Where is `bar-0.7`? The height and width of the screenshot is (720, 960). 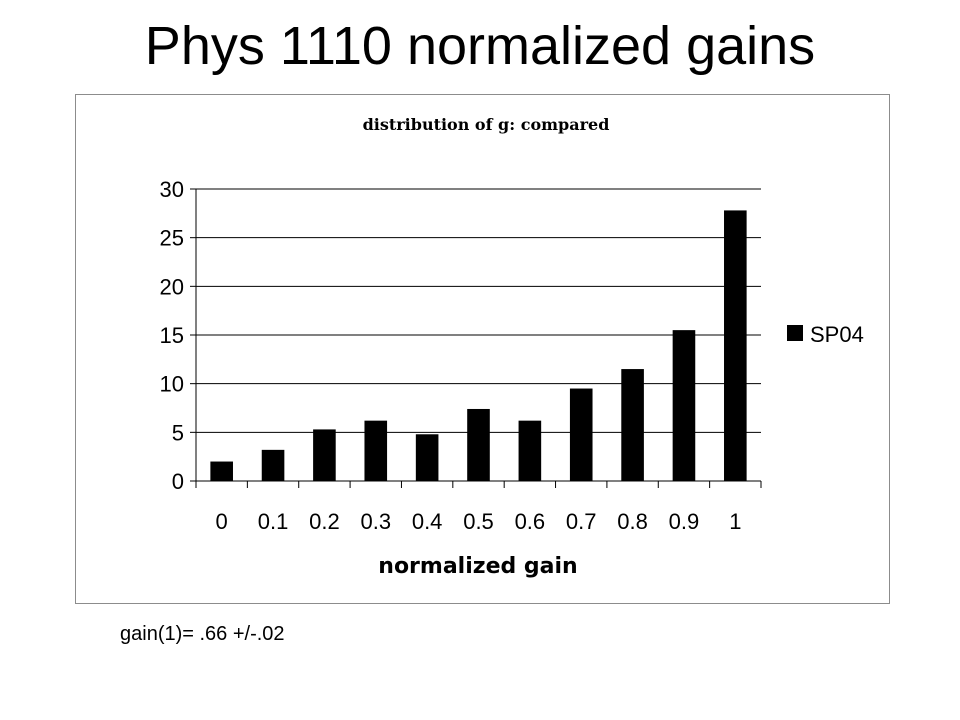 bar-0.7 is located at coordinates (581, 434).